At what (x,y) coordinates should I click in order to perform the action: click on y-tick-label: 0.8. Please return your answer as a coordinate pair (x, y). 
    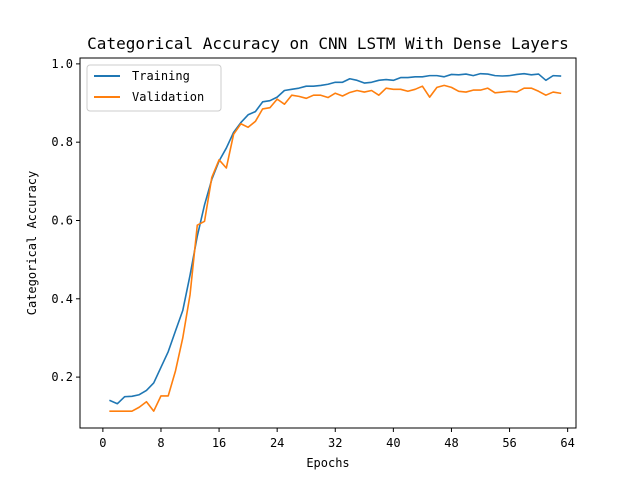
    Looking at the image, I should click on (62, 142).